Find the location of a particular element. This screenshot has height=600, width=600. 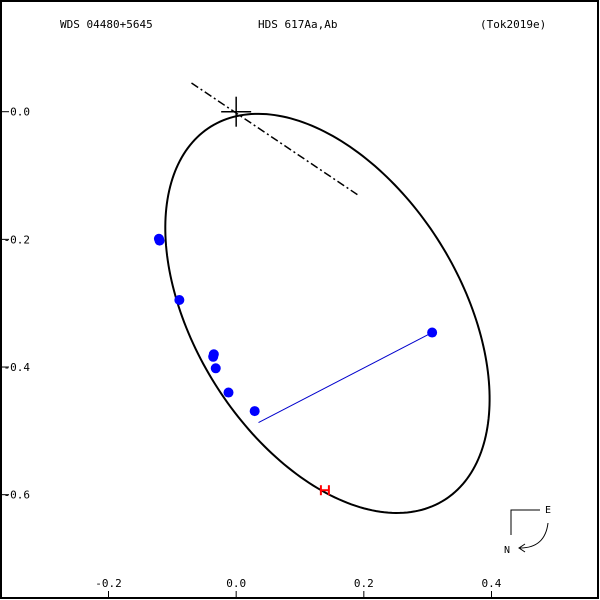

line-of-nodes is located at coordinates (274, 139).